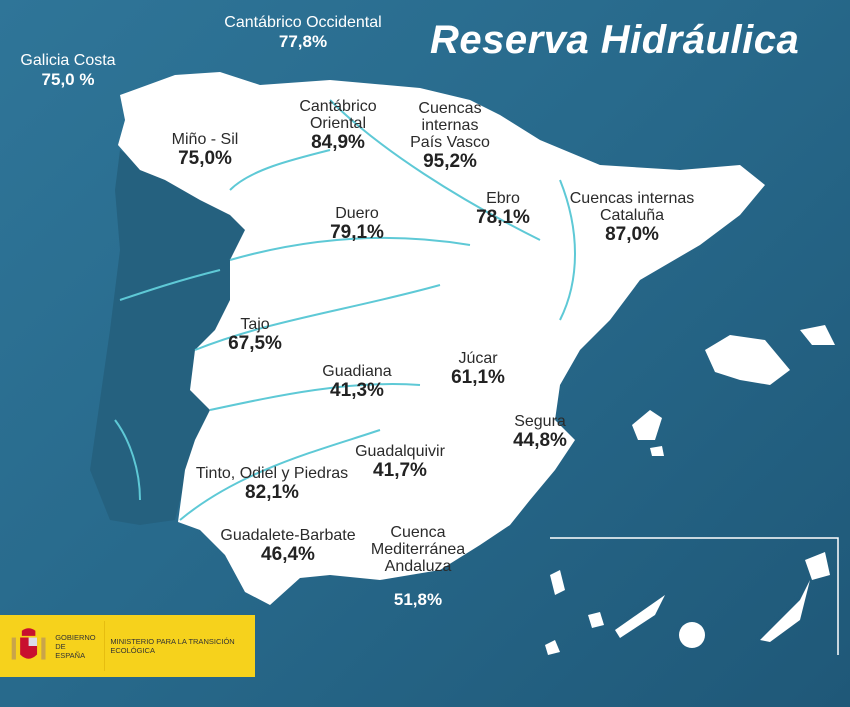 The width and height of the screenshot is (850, 707). I want to click on basin-tinto-odiel-piedras: Tinto, Odiel y Piedras 82,1%, so click(272, 484).